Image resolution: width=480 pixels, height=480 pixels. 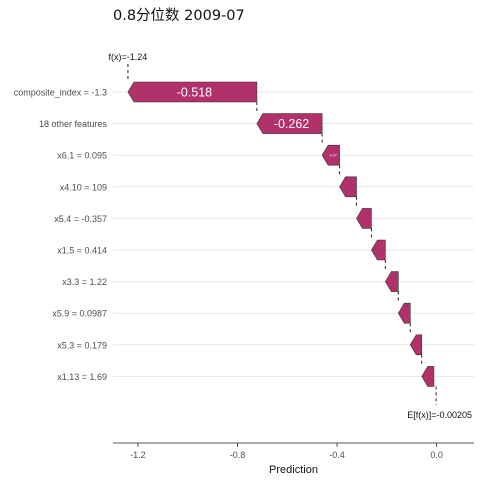 I want to click on feature-label: x5.4 = -0.357, so click(x=80, y=219).